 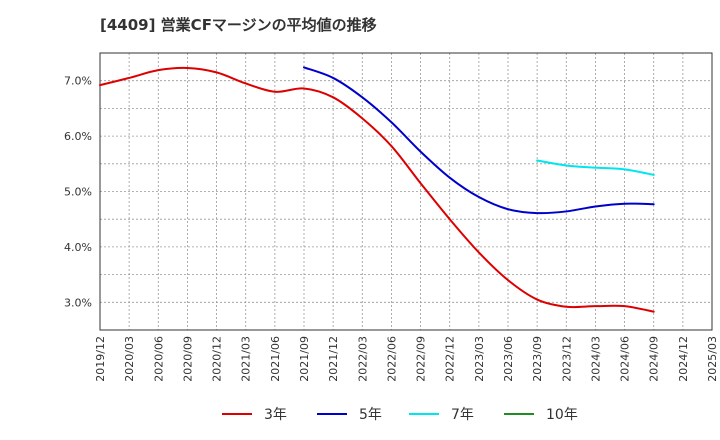 What do you see at coordinates (566, 359) in the screenshot?
I see `x-tick-label: 2023/12` at bounding box center [566, 359].